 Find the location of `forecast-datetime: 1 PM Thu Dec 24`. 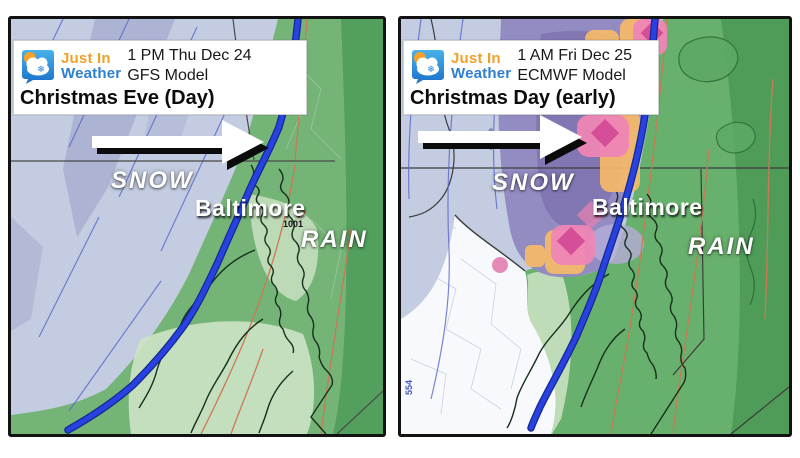

forecast-datetime: 1 PM Thu Dec 24 is located at coordinates (189, 55).